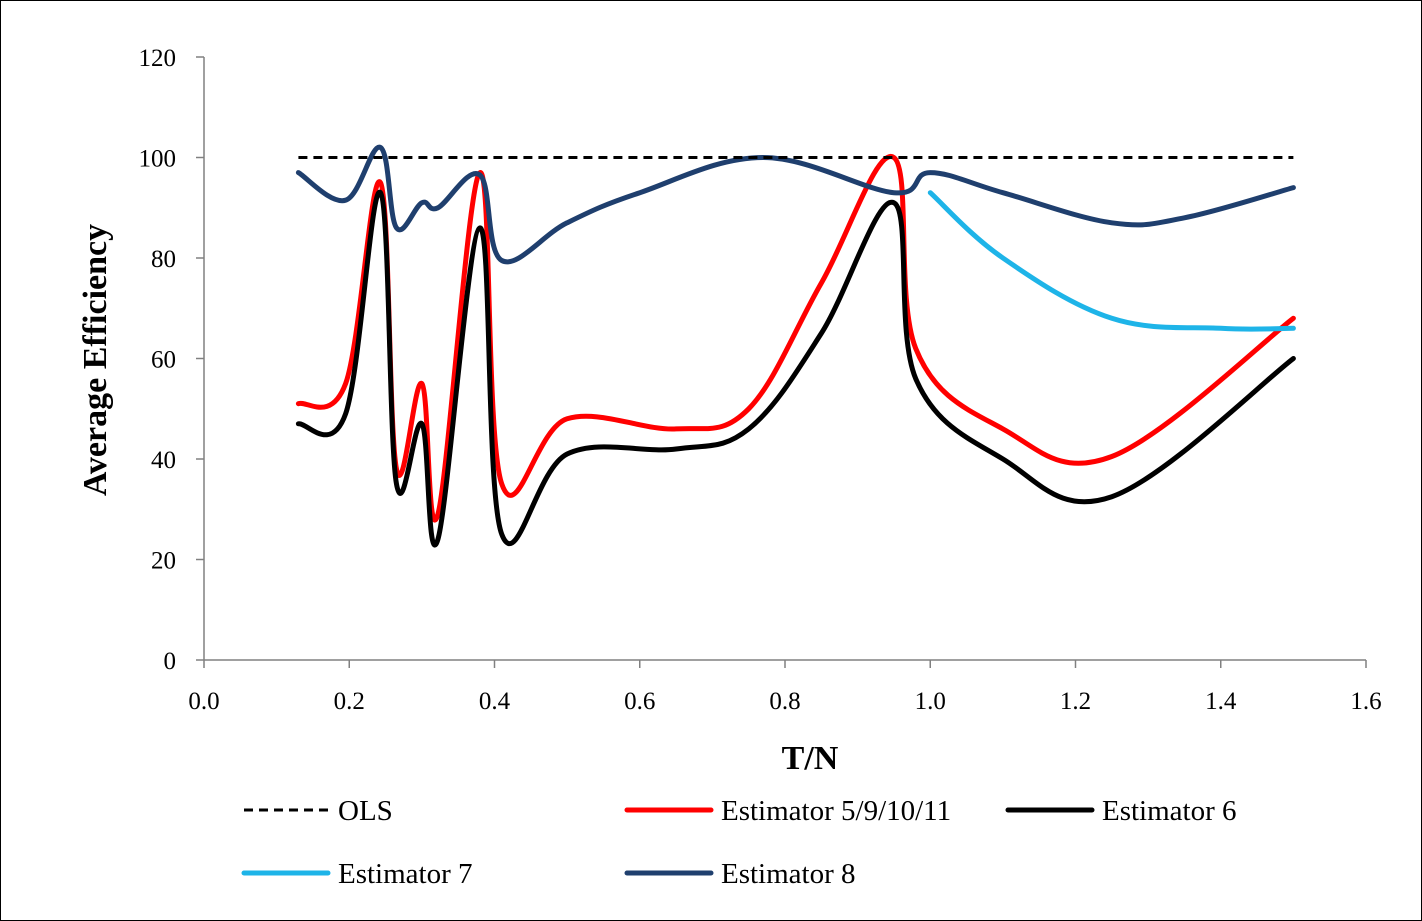  What do you see at coordinates (163, 561) in the screenshot?
I see `y-tick-label: 20` at bounding box center [163, 561].